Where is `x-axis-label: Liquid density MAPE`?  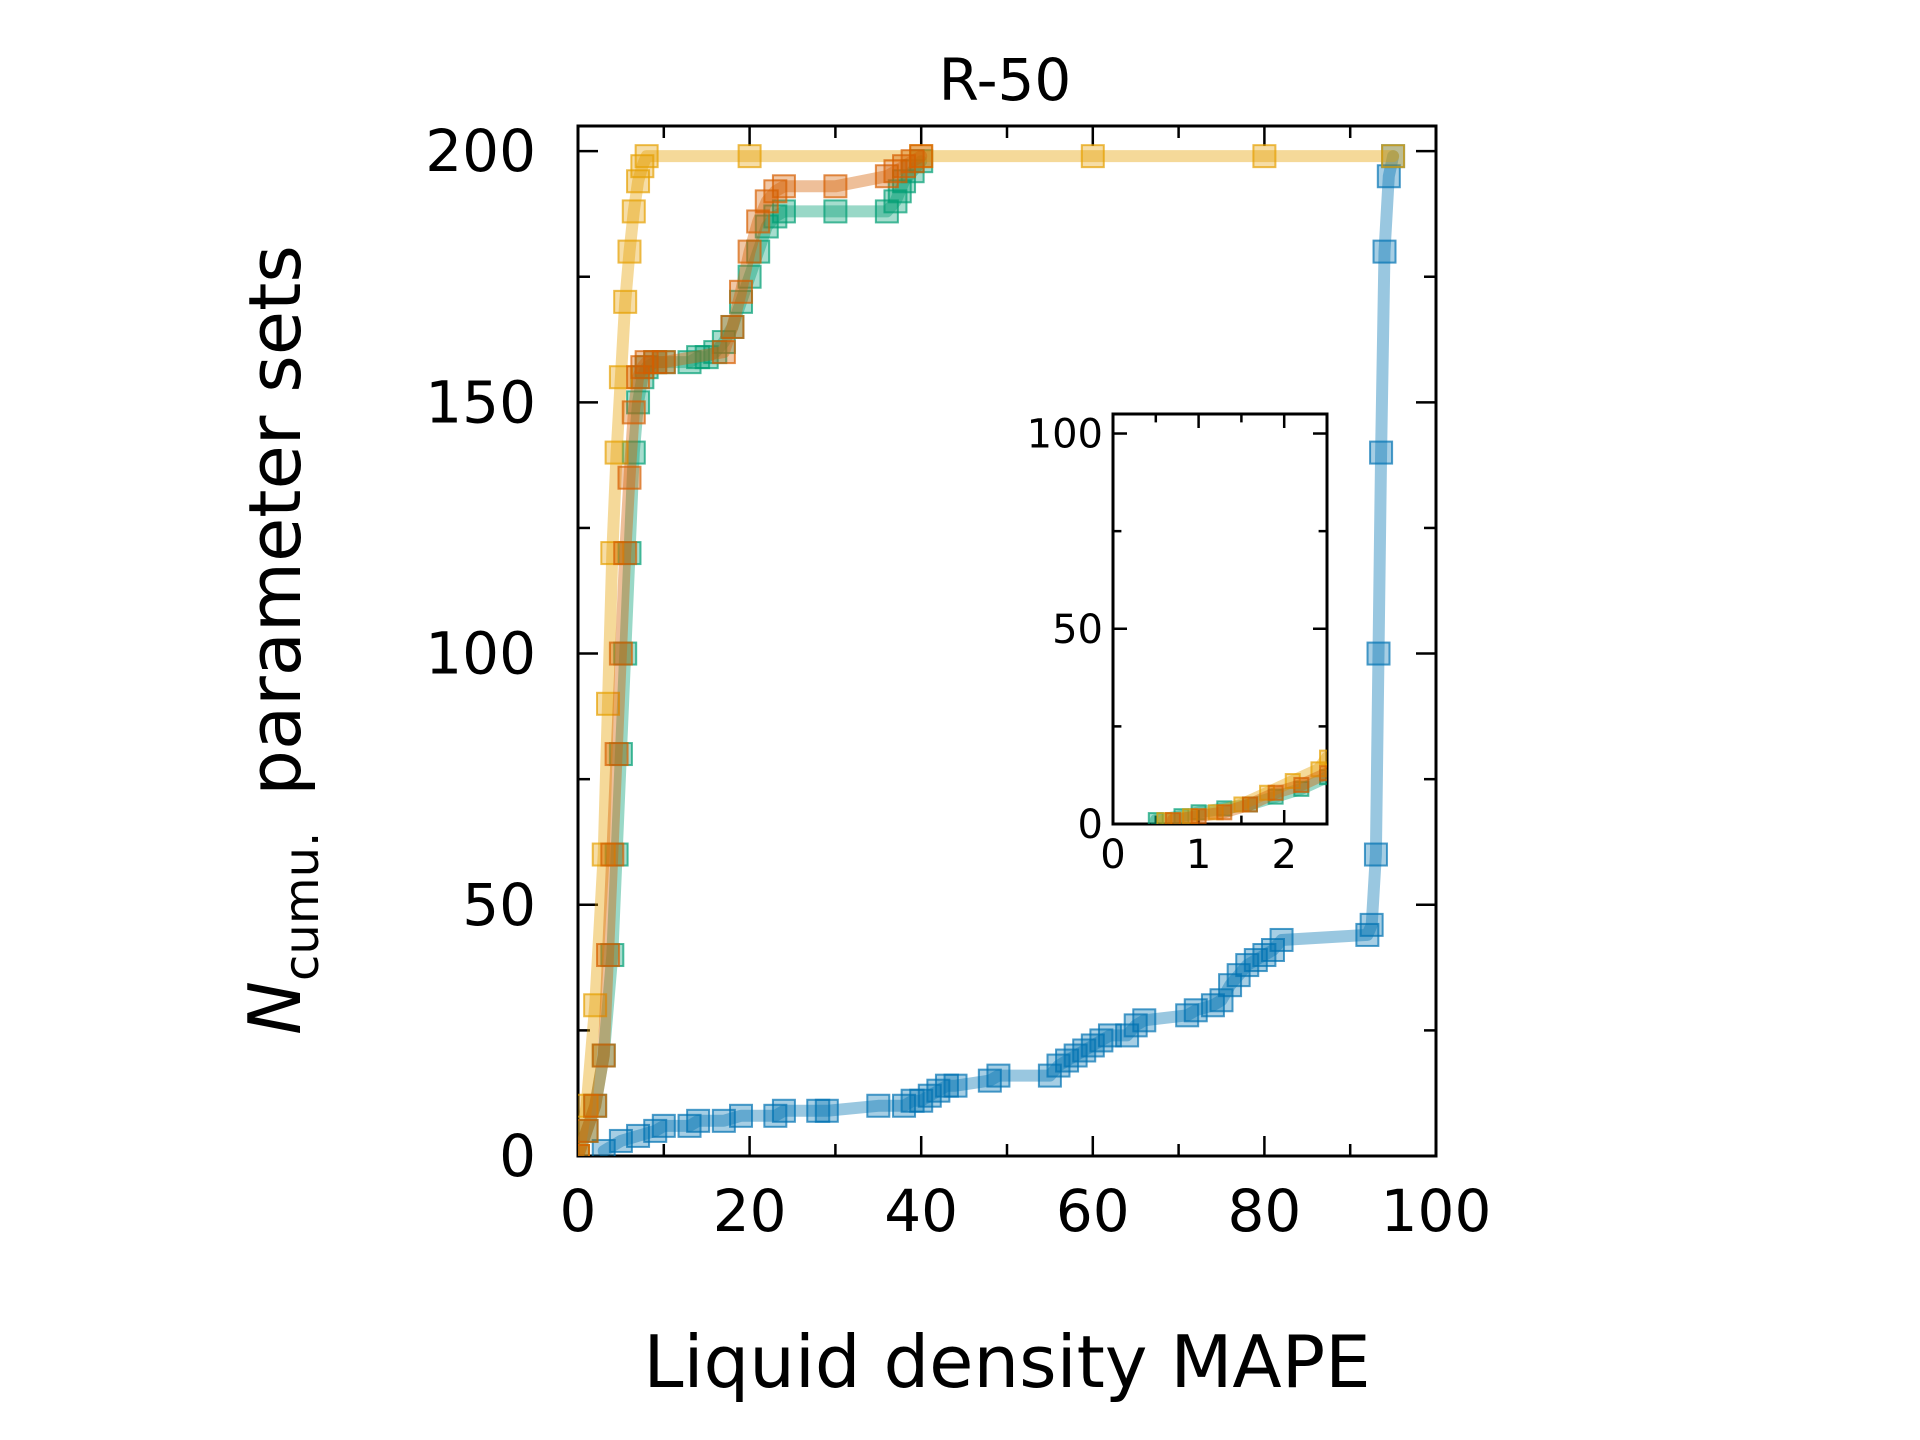
x-axis-label: Liquid density MAPE is located at coordinates (1006, 1362).